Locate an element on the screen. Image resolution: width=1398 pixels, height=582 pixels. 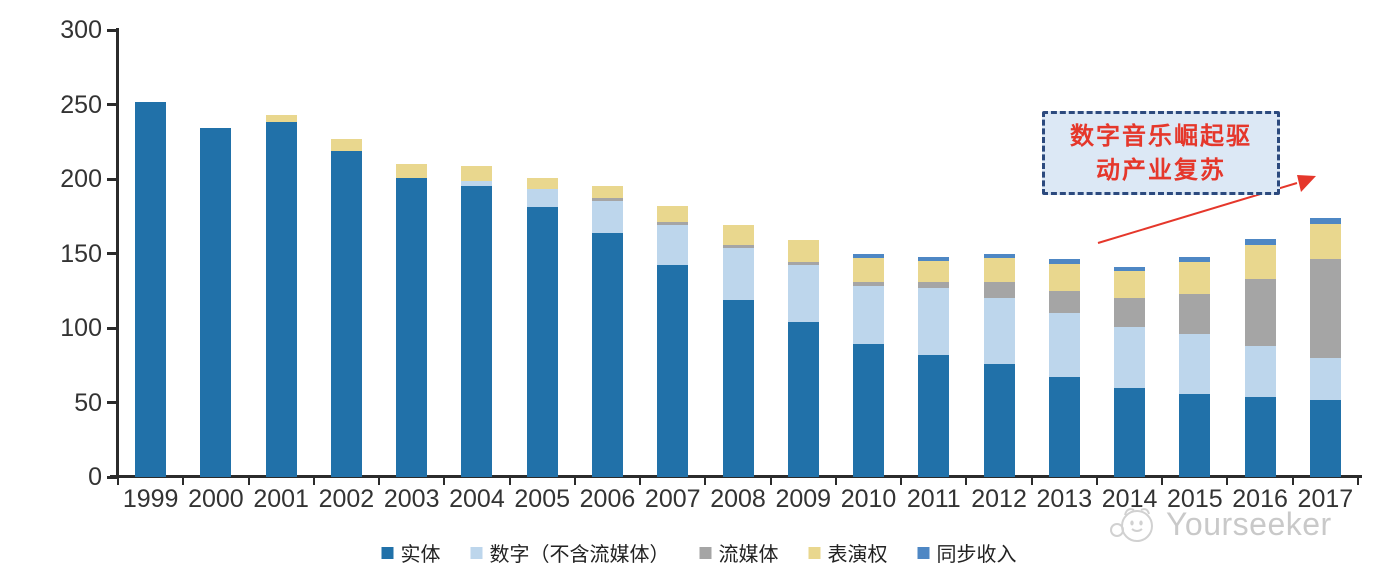
legend-label-physical: 实体 is located at coordinates (420, 555).